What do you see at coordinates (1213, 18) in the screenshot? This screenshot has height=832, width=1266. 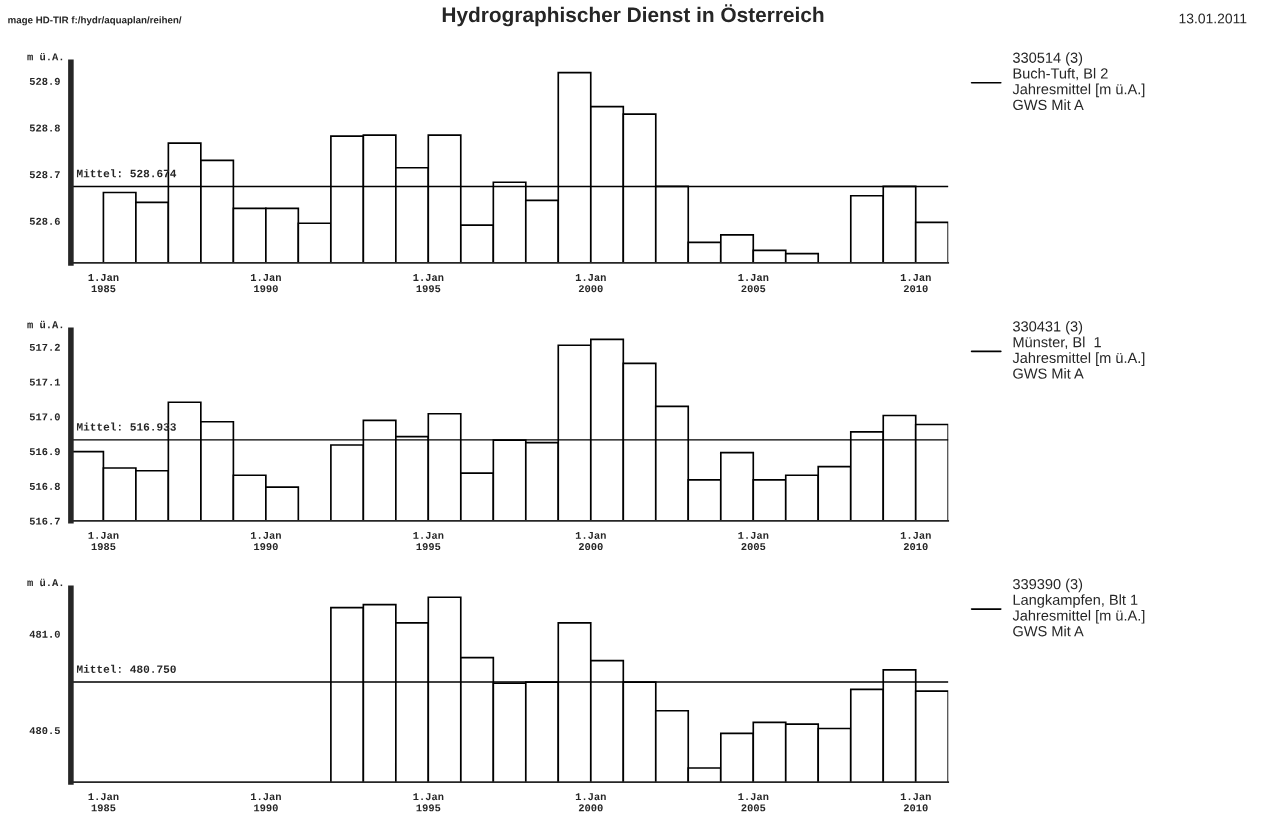 I see `text: 13.01.2011` at bounding box center [1213, 18].